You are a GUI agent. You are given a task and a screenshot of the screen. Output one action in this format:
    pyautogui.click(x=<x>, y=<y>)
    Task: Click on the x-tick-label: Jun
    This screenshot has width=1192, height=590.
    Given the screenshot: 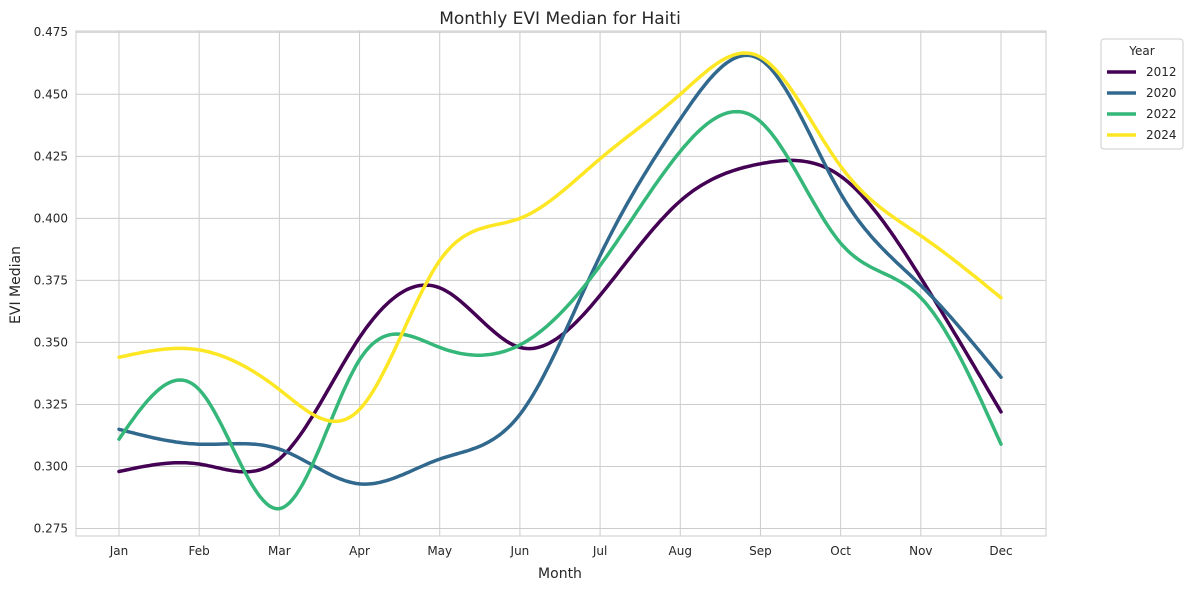 What is the action you would take?
    pyautogui.click(x=520, y=551)
    